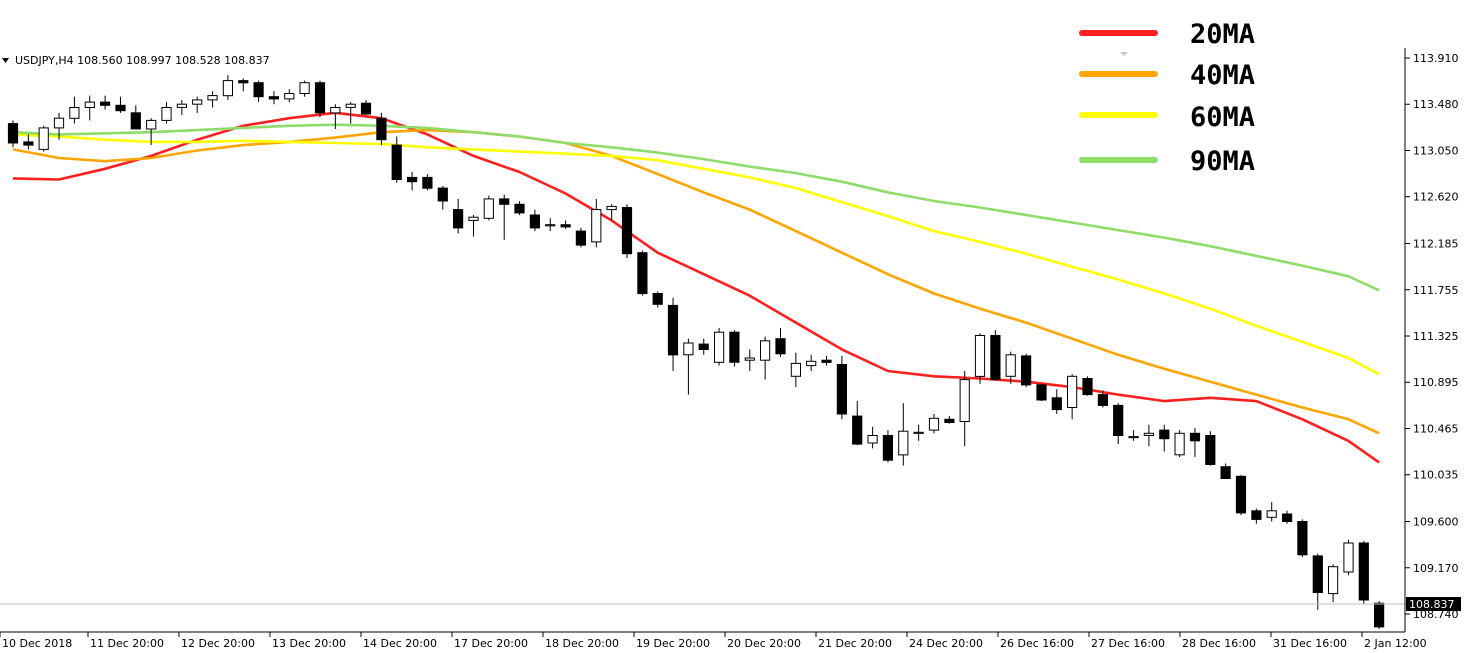  I want to click on legend-label-90ma: 90MA, so click(1222, 161).